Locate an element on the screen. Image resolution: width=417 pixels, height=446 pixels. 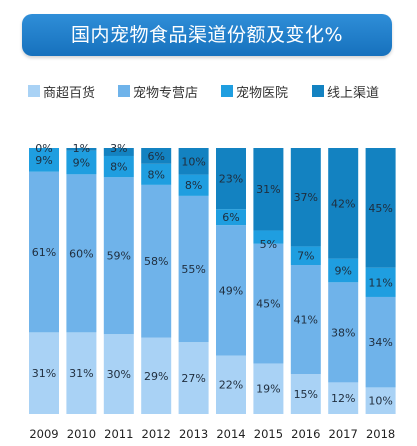
bar-segment-pet-store-2016 is located at coordinates (305, 320).